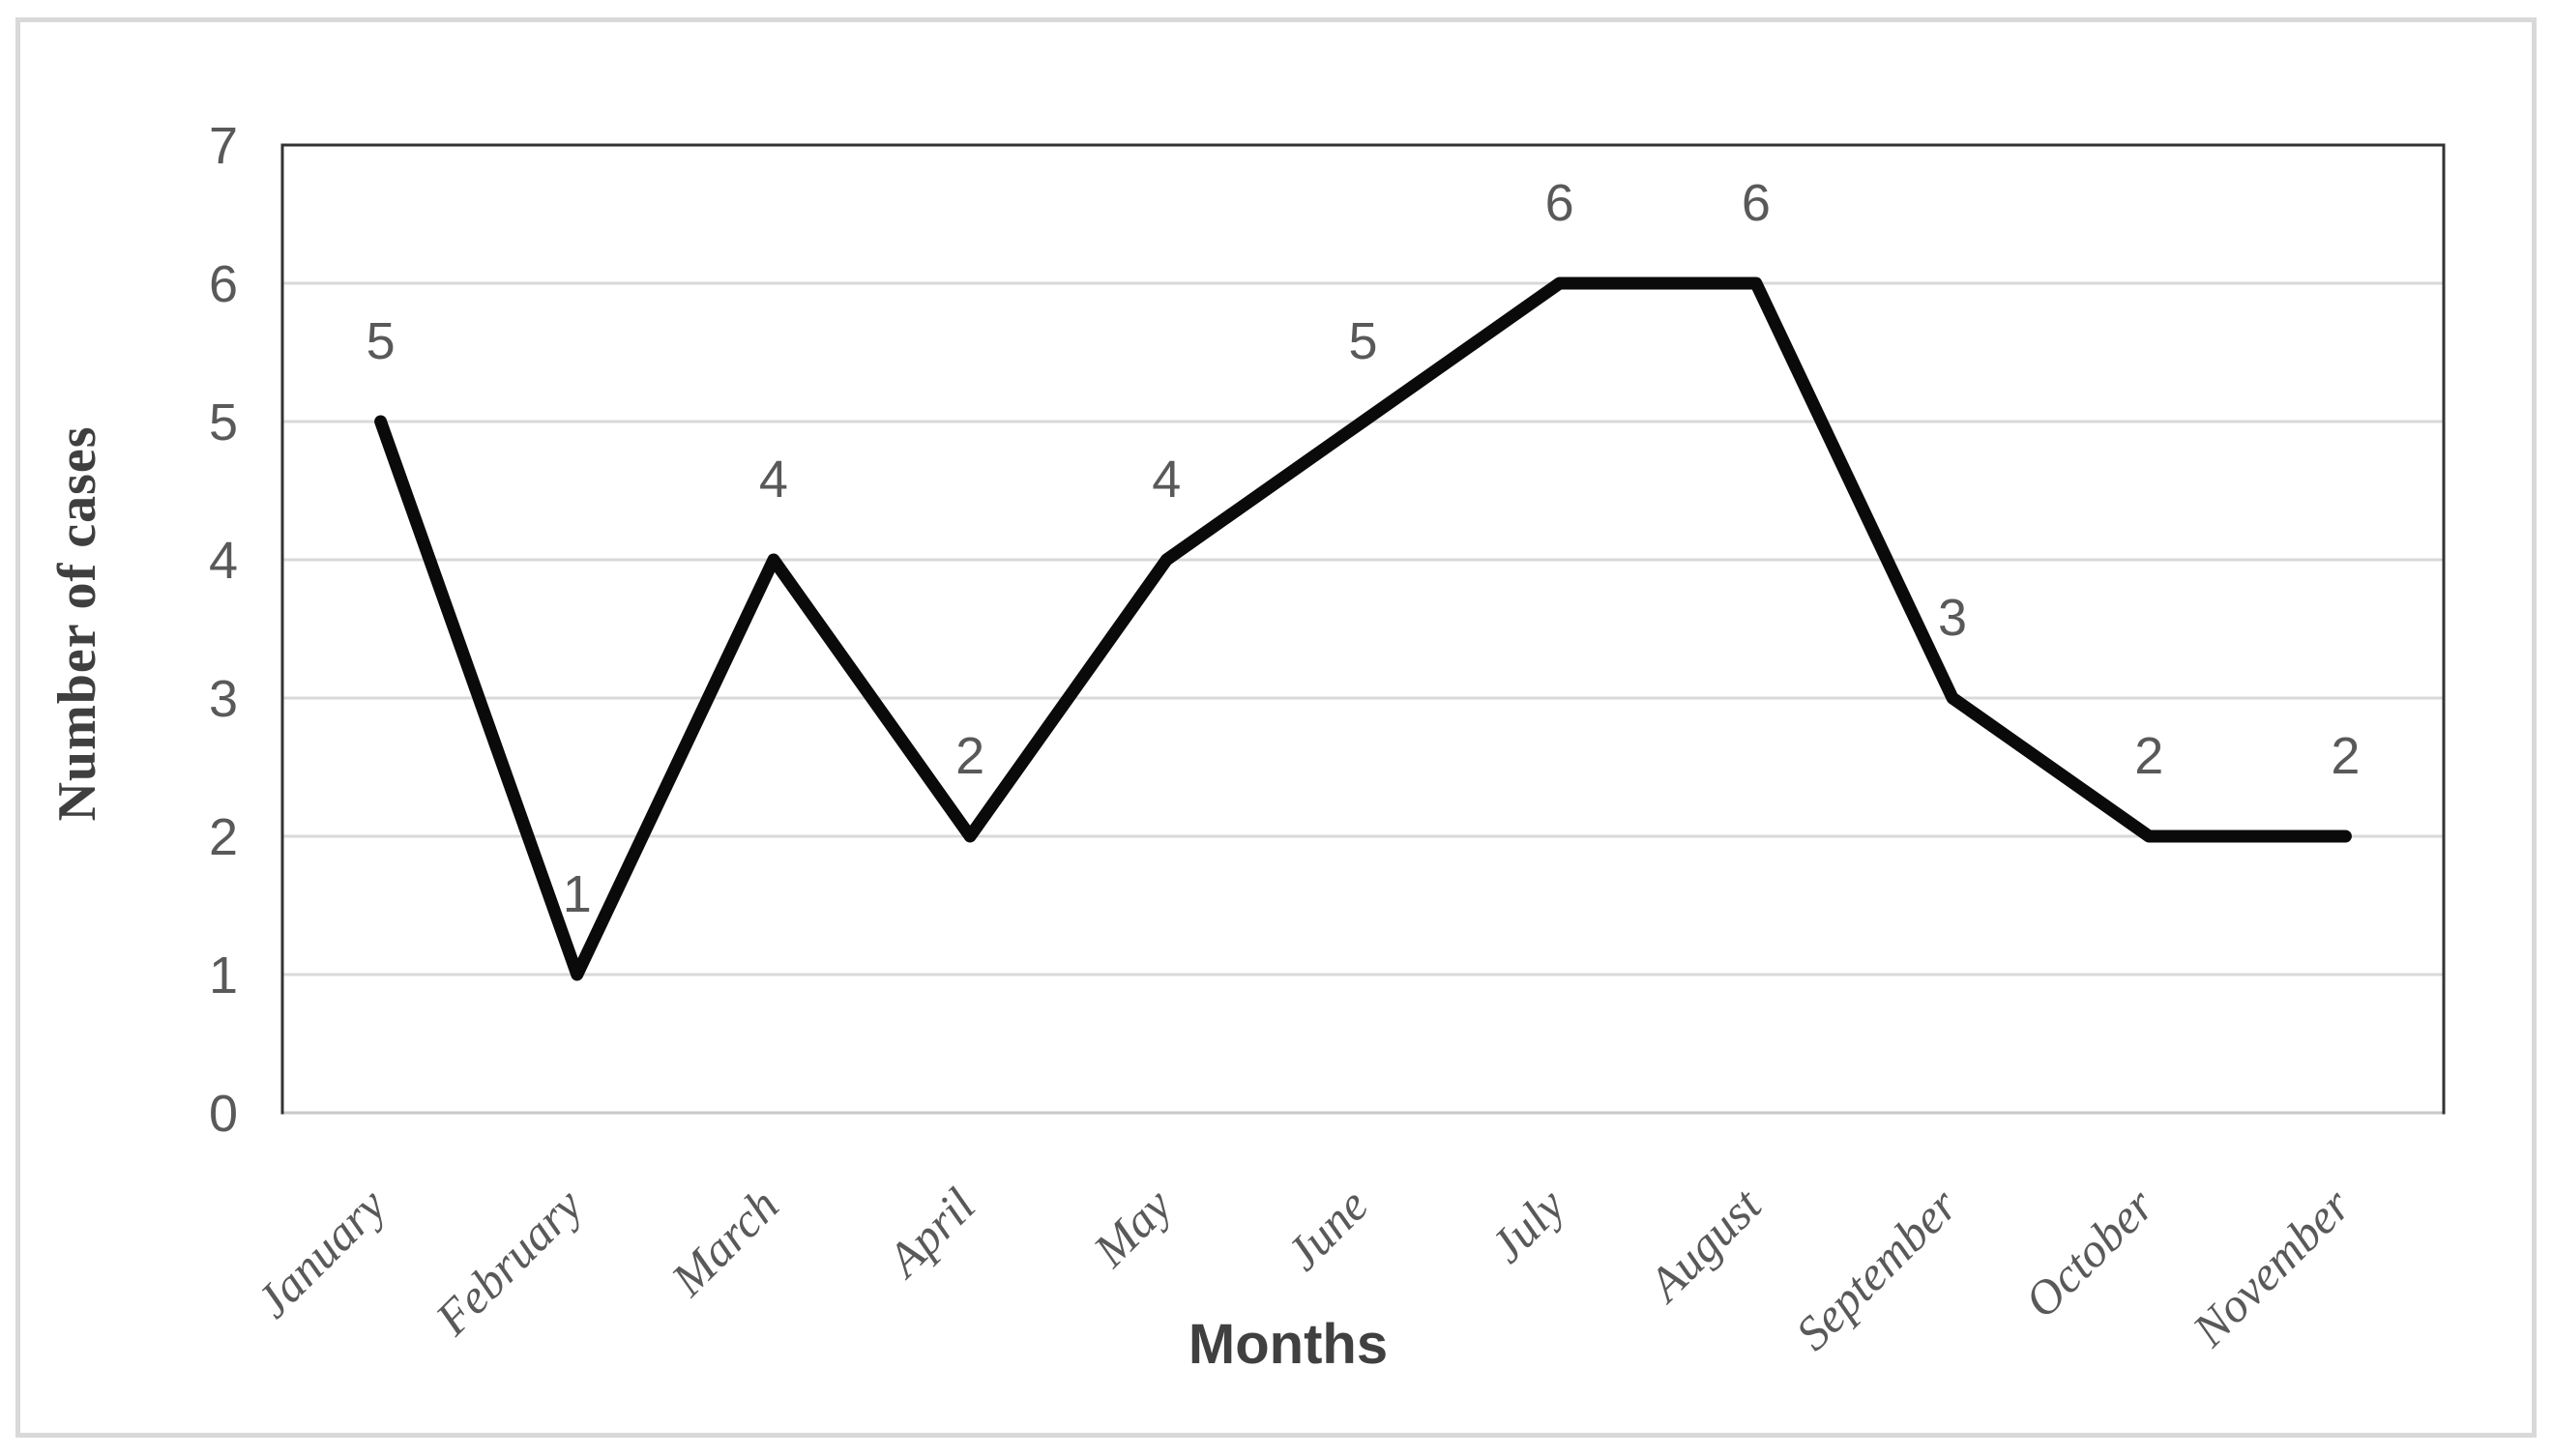 The height and width of the screenshot is (1456, 2553). I want to click on y-tick-label: 4, so click(223, 561).